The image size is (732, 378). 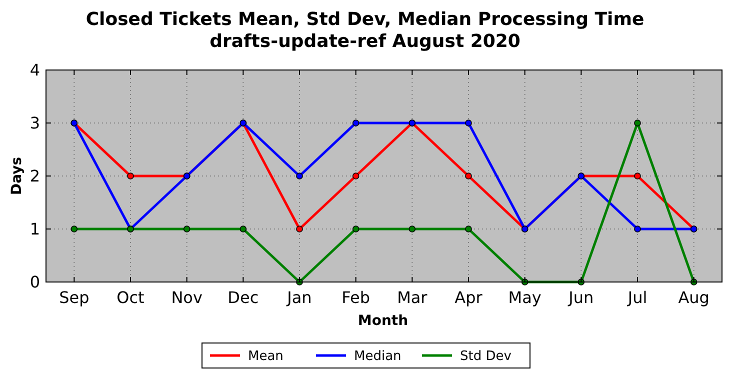 I want to click on legend-label: Median, so click(x=378, y=356).